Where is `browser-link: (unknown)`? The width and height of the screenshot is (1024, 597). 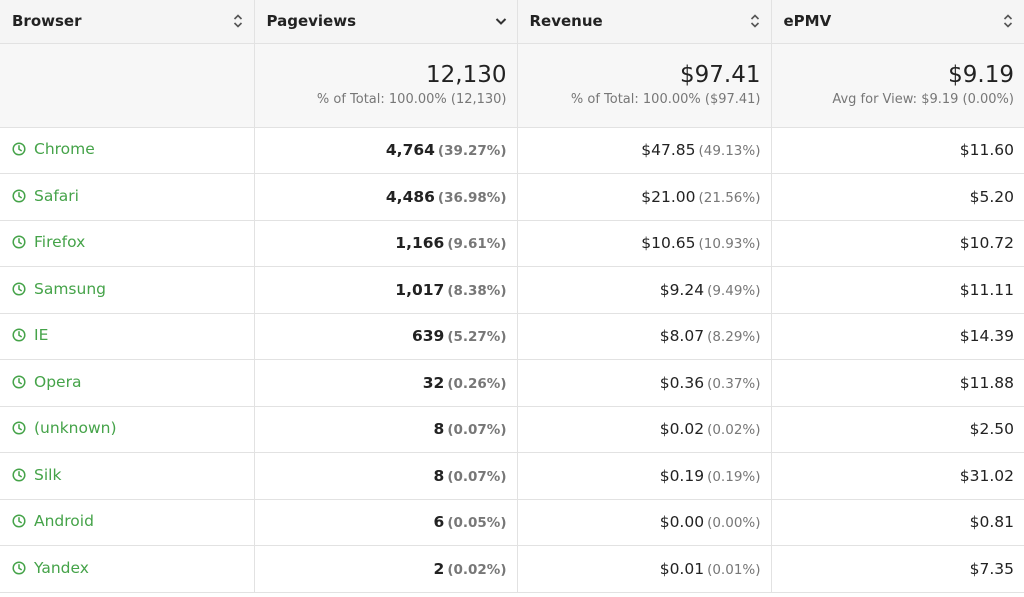 browser-link: (unknown) is located at coordinates (64, 428).